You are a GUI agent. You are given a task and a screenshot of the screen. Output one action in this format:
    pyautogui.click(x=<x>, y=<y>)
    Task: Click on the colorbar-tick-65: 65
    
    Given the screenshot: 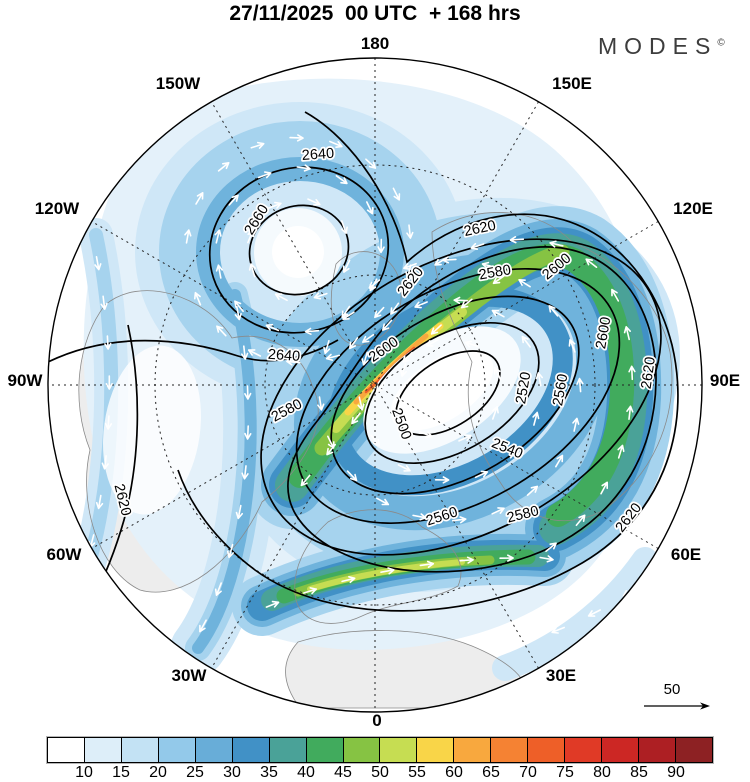 What is the action you would take?
    pyautogui.click(x=491, y=772)
    